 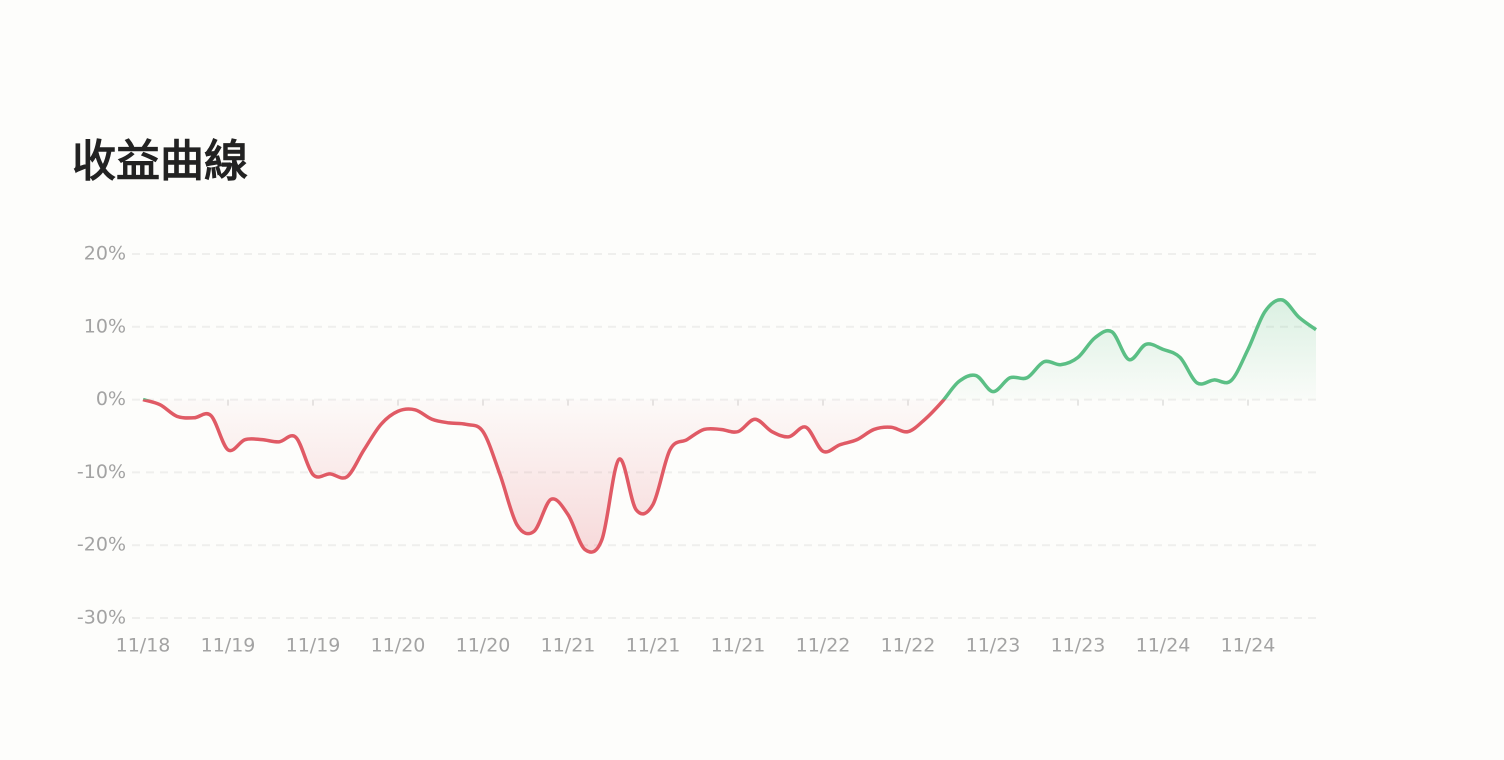 I want to click on y-tick-label: -10%, so click(x=101, y=472).